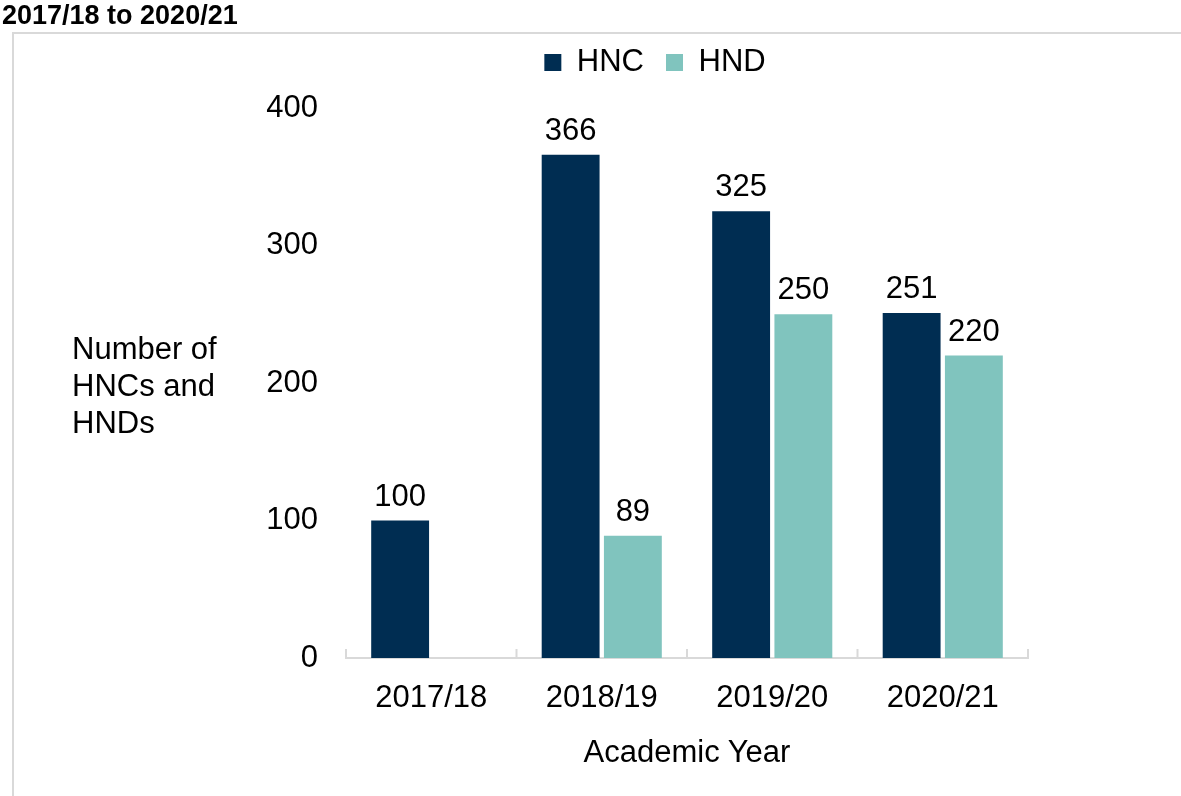 The width and height of the screenshot is (1181, 796). I want to click on x-axis-title: Academic Year, so click(687, 751).